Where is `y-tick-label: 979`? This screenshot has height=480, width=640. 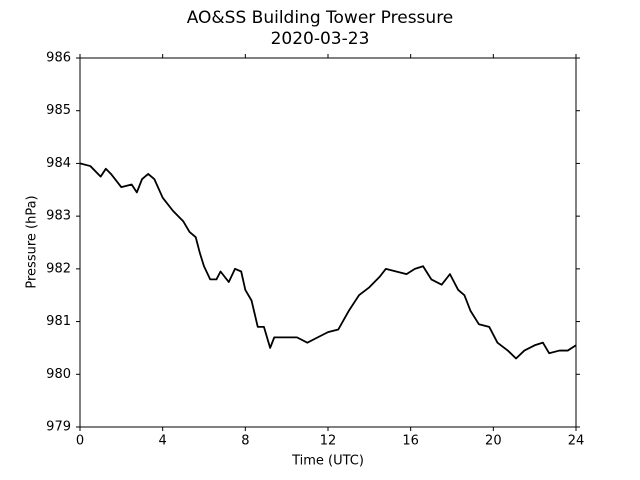 y-tick-label: 979 is located at coordinates (58, 427).